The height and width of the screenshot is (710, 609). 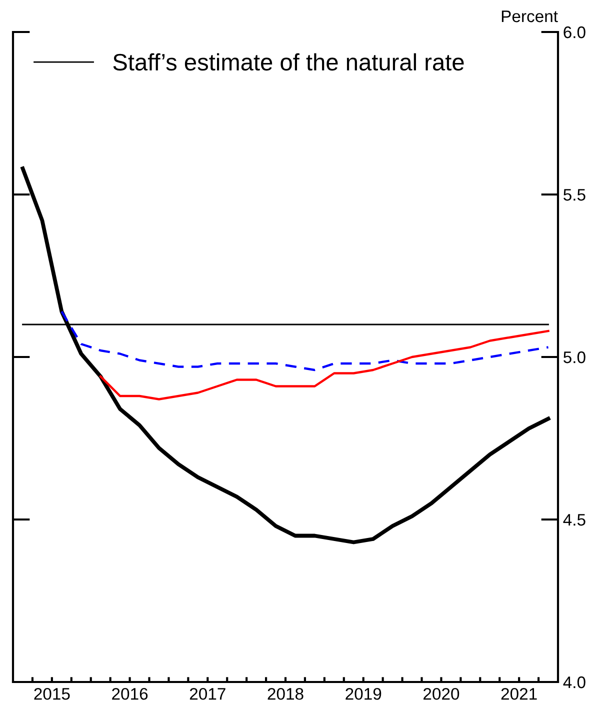 What do you see at coordinates (575, 32) in the screenshot?
I see `y-tick-label: 6.0` at bounding box center [575, 32].